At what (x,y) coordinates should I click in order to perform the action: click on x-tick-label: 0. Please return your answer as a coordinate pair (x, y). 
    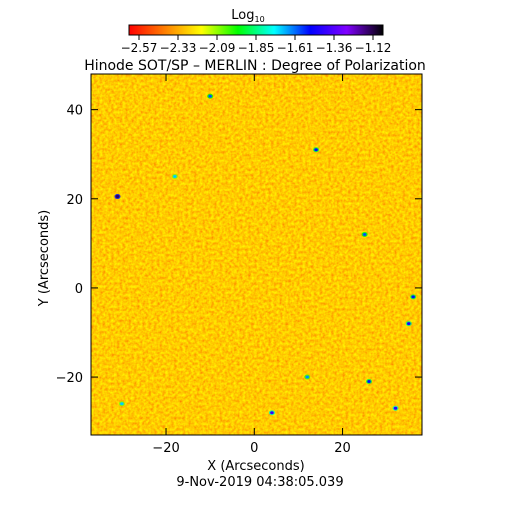
    Looking at the image, I should click on (254, 448).